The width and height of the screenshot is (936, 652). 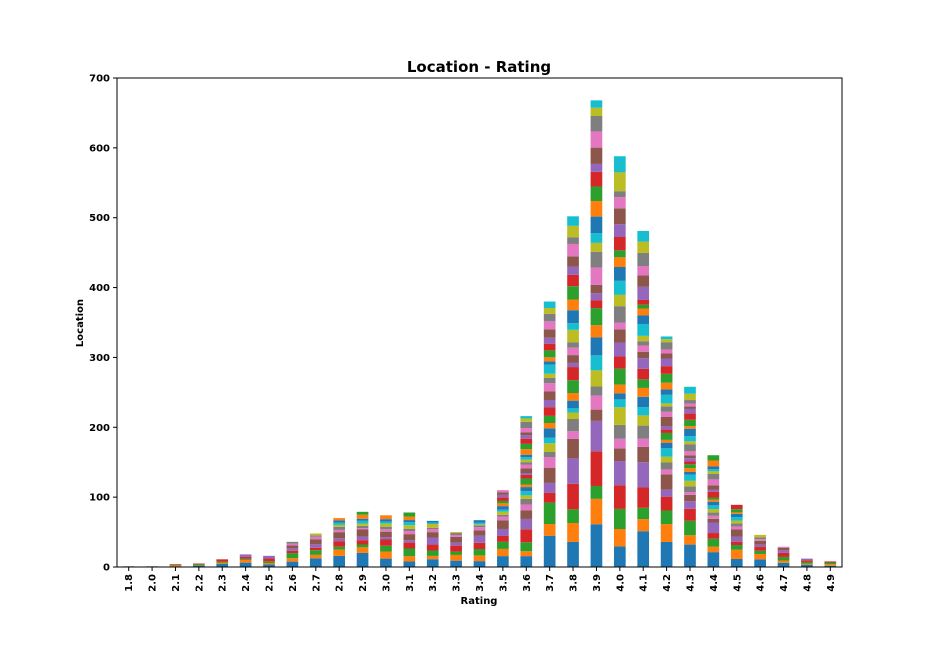 What do you see at coordinates (503, 583) in the screenshot?
I see `x-tick-label: 3.5` at bounding box center [503, 583].